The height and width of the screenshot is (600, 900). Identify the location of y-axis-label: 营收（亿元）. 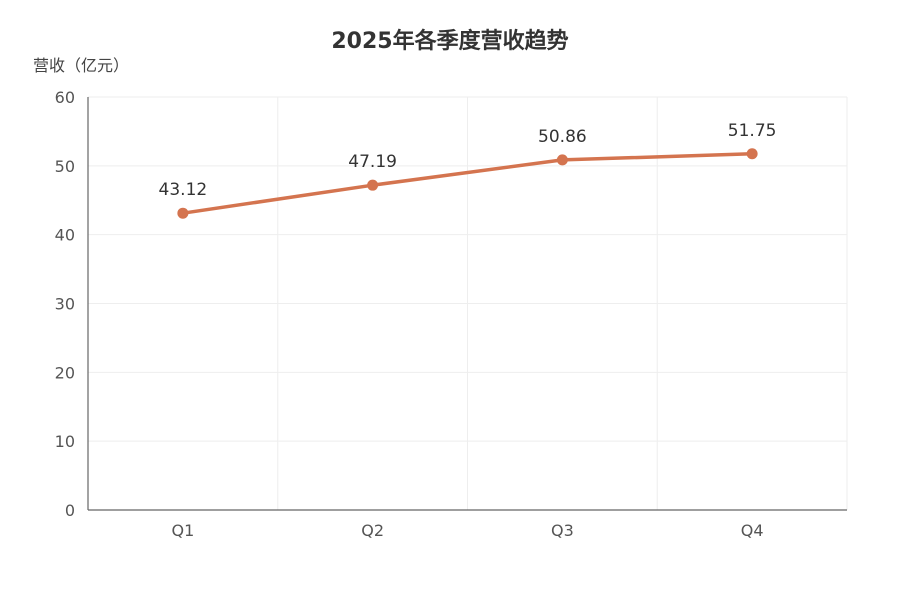
(81, 65).